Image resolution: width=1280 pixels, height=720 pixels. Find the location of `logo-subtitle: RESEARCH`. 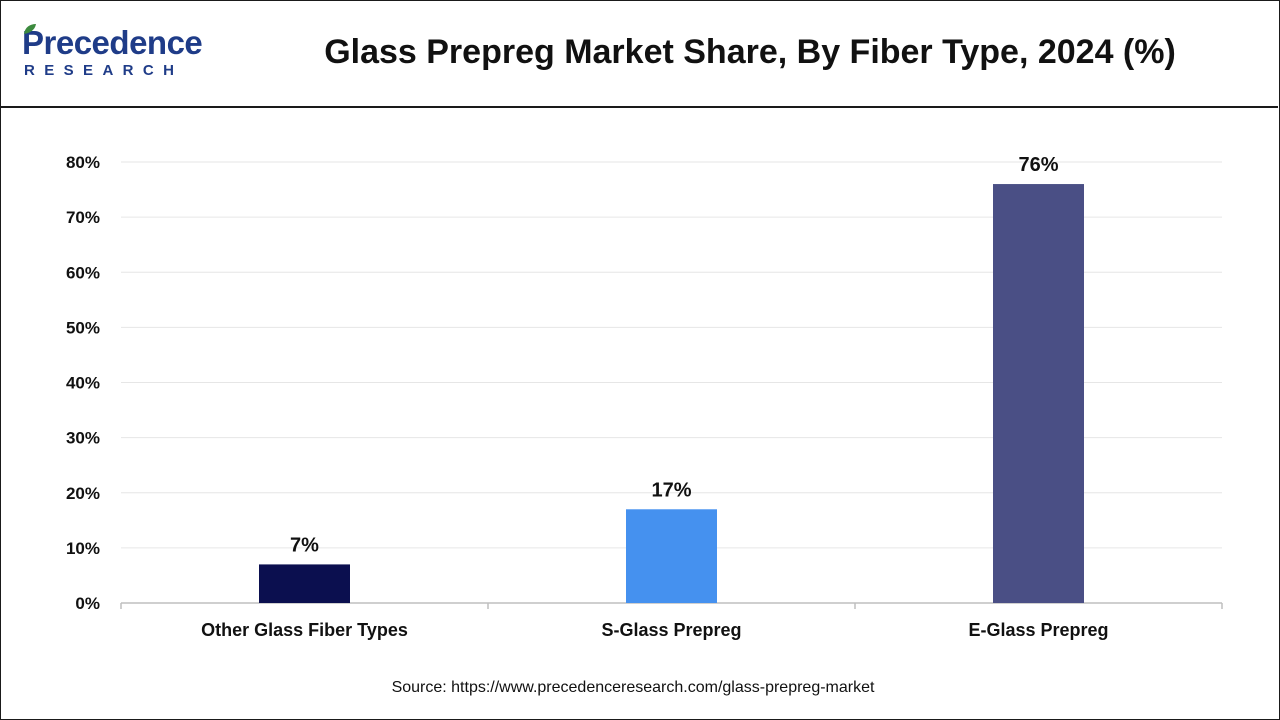

logo-subtitle: RESEARCH is located at coordinates (104, 70).